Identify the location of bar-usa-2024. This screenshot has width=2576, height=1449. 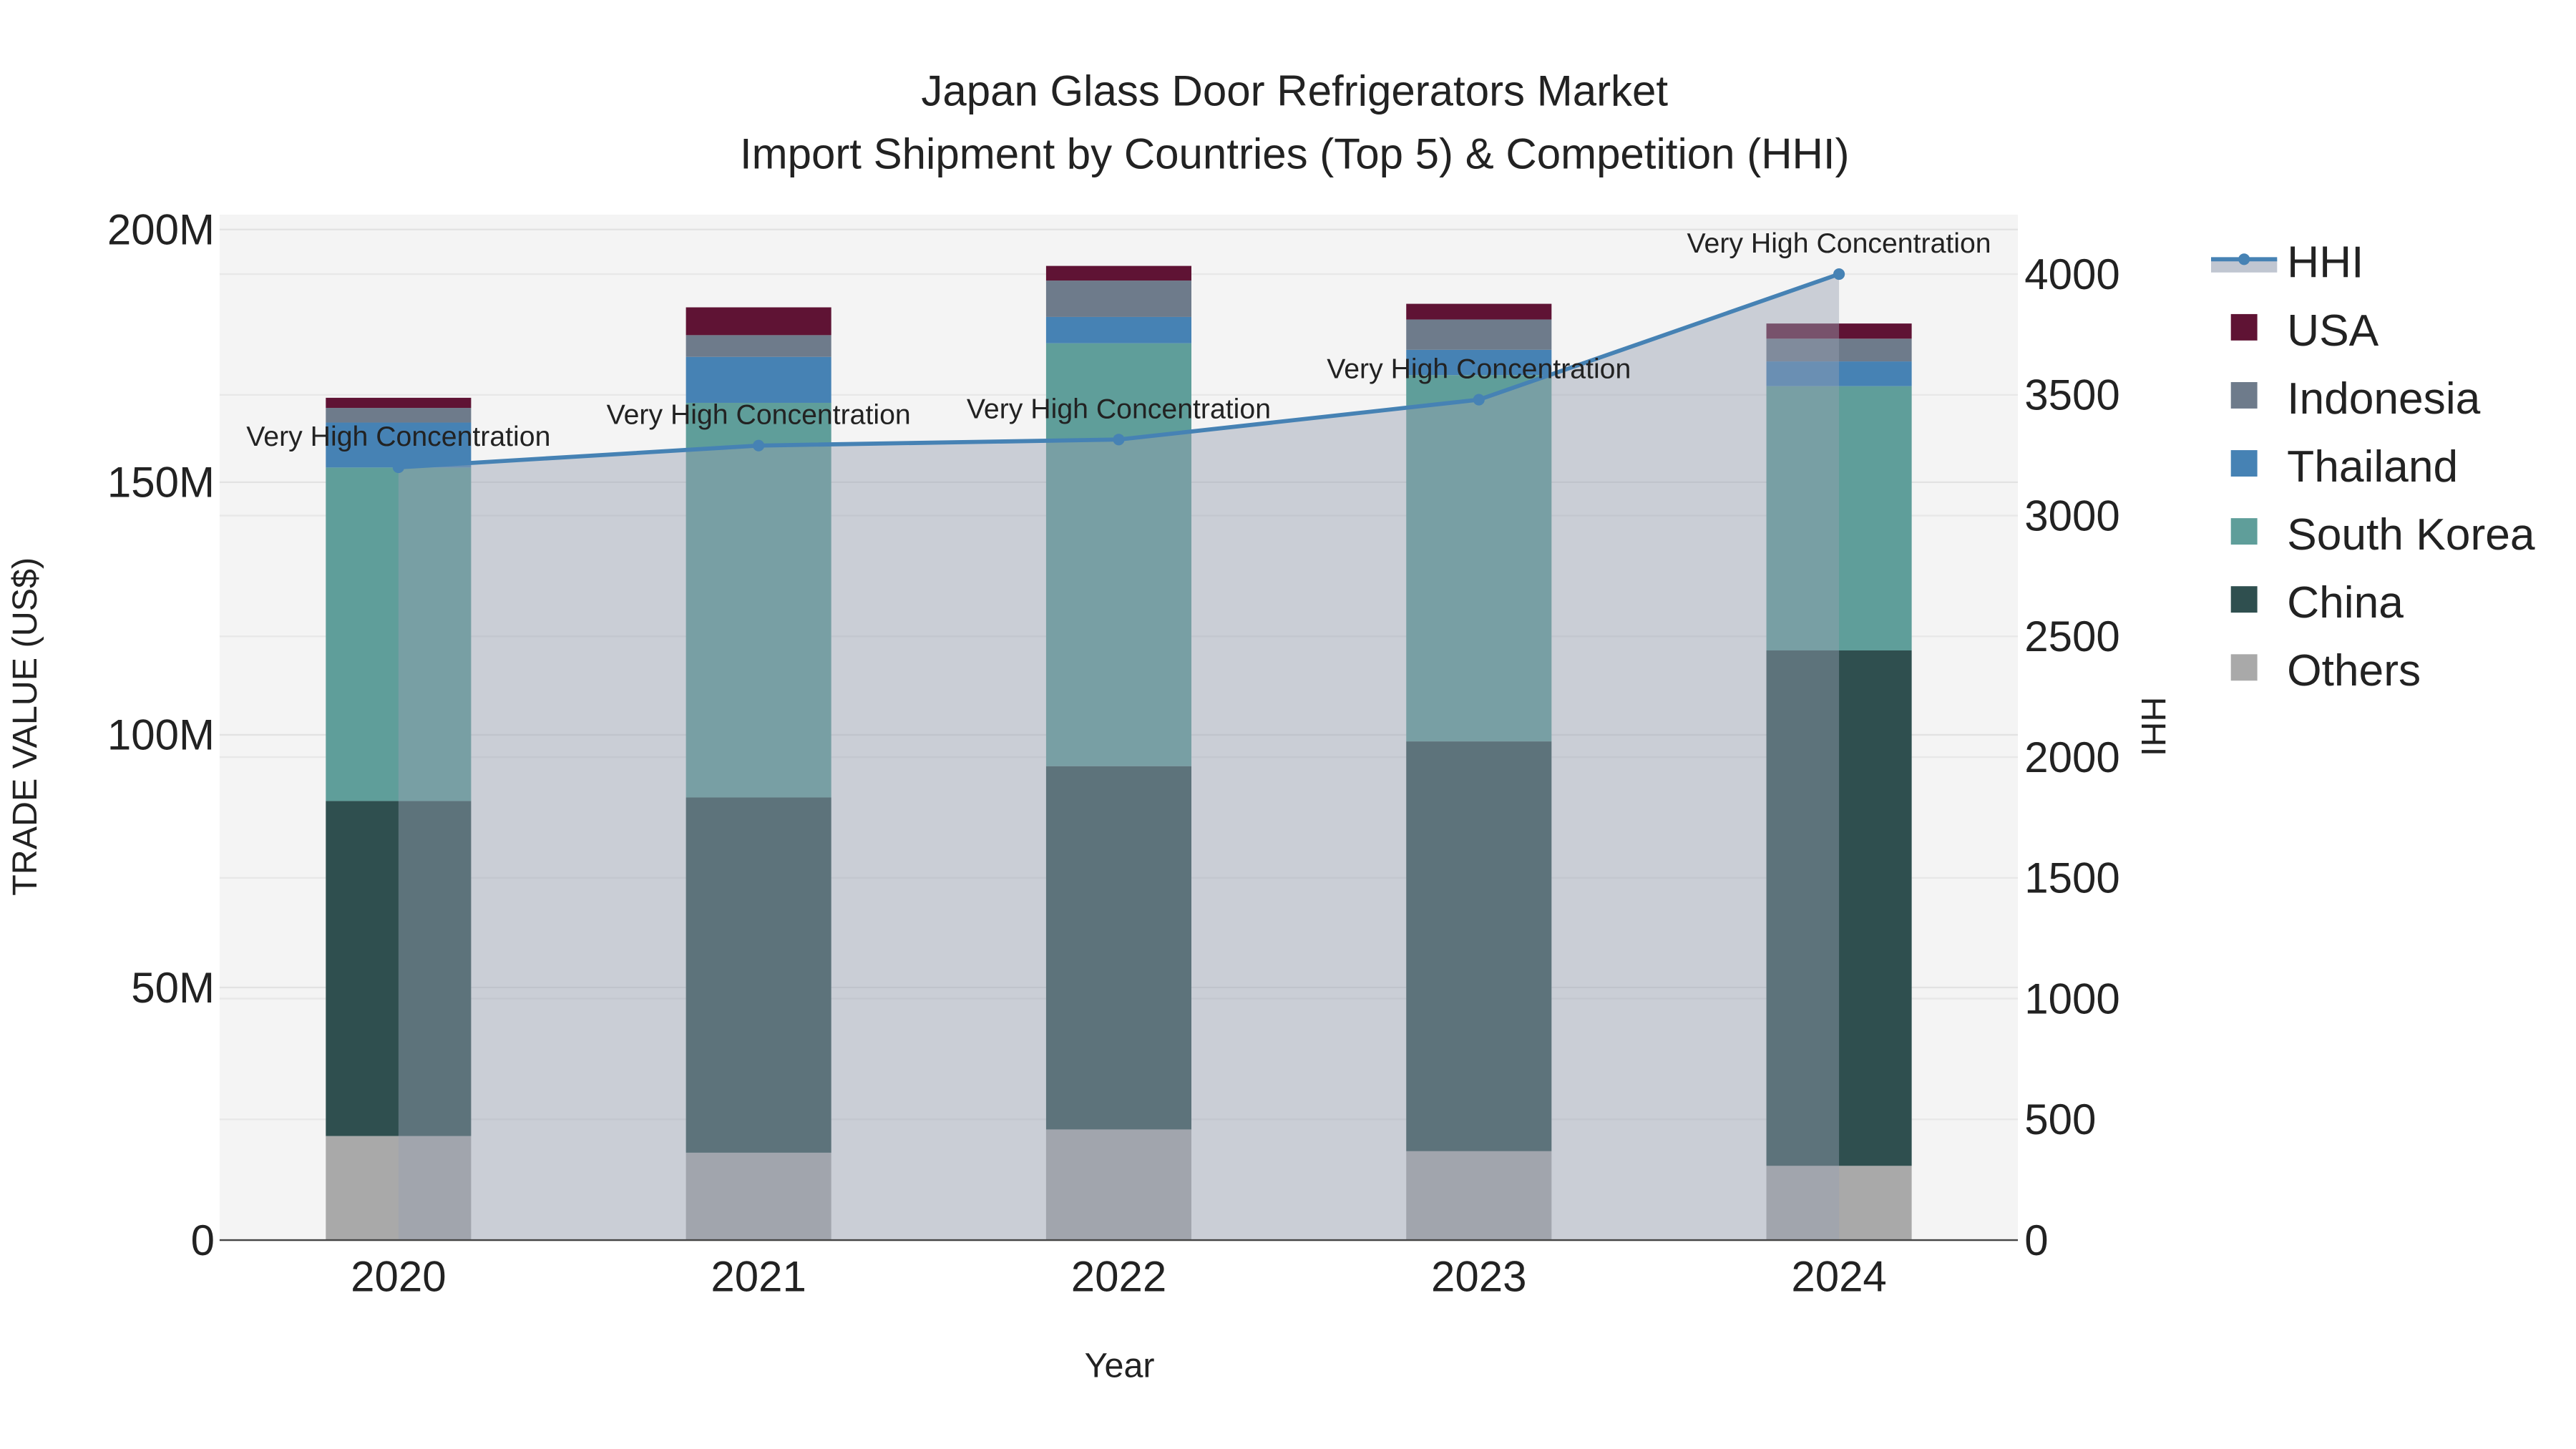
(1839, 331).